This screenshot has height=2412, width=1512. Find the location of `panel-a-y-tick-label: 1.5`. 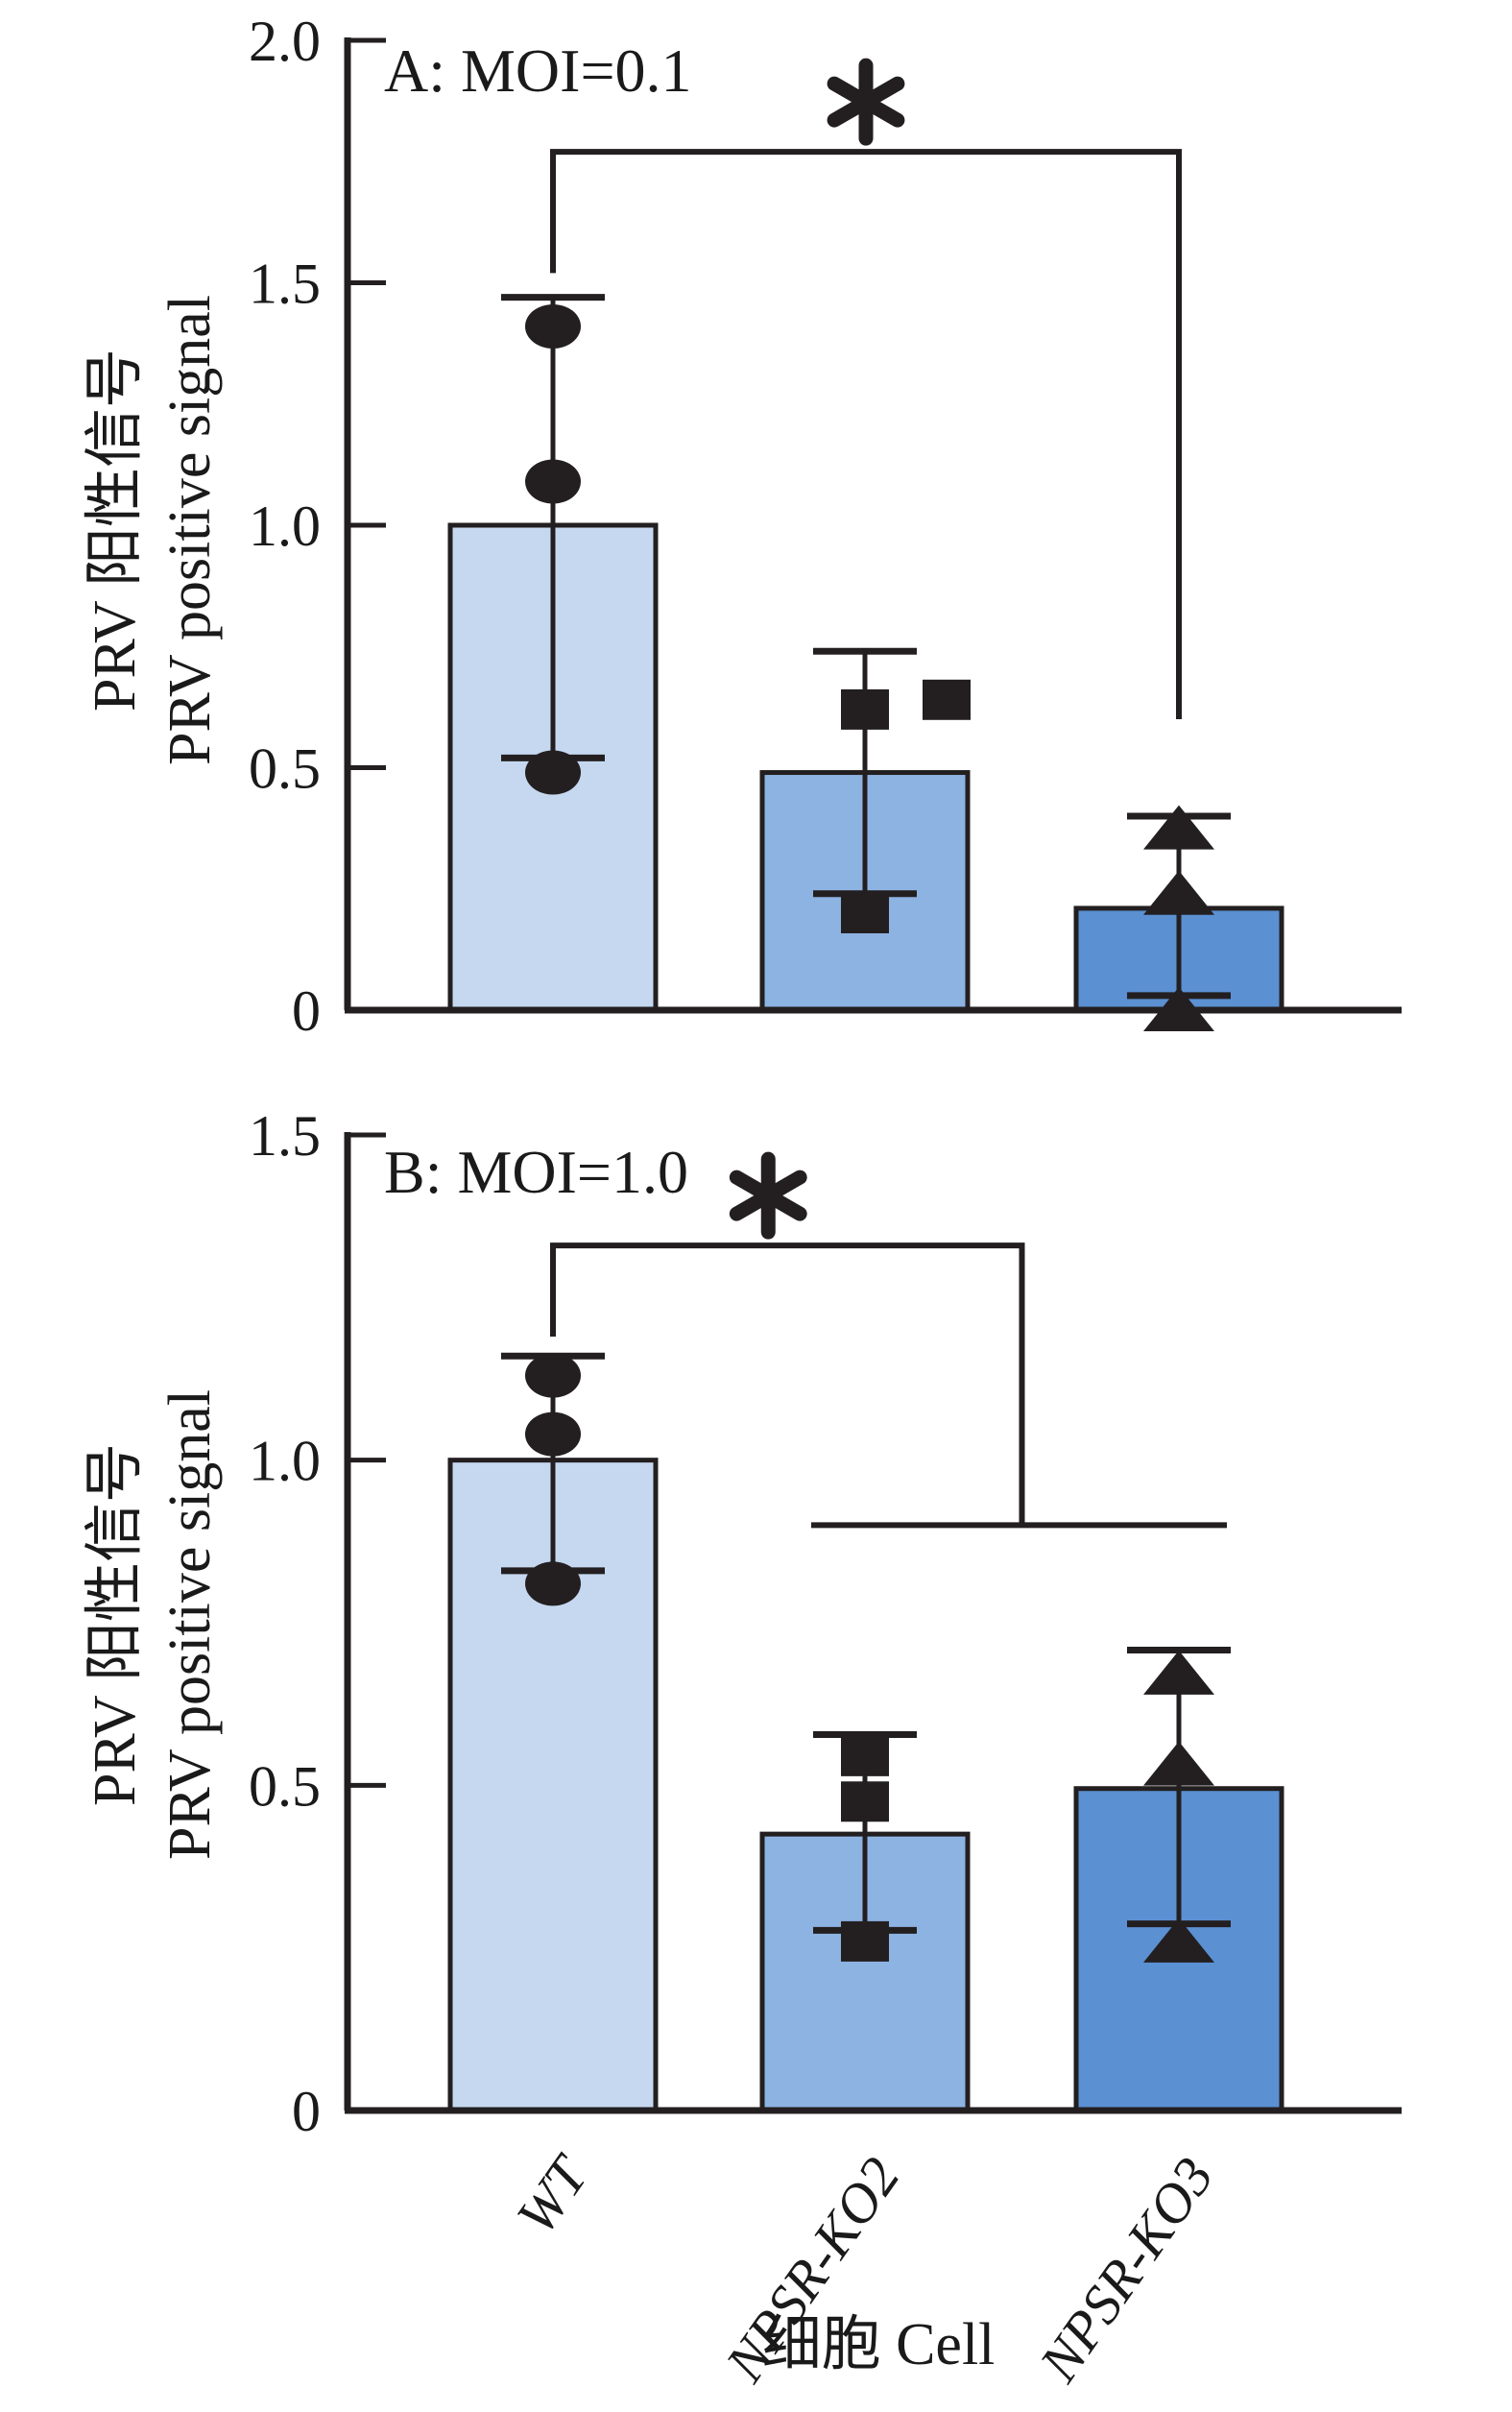

panel-a-y-tick-label: 1.5 is located at coordinates (285, 284).